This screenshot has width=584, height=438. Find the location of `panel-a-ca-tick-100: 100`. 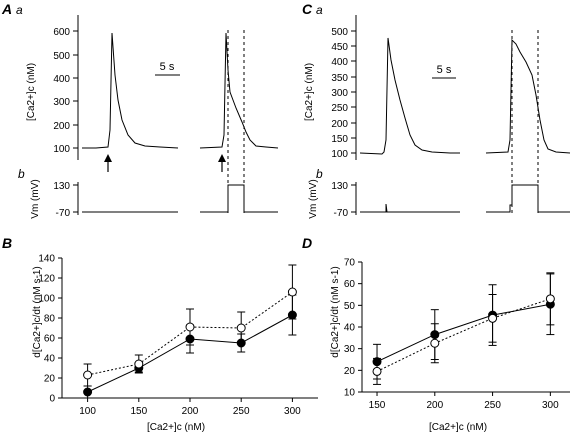

panel-a-ca-tick-100: 100 is located at coordinates (61, 149).